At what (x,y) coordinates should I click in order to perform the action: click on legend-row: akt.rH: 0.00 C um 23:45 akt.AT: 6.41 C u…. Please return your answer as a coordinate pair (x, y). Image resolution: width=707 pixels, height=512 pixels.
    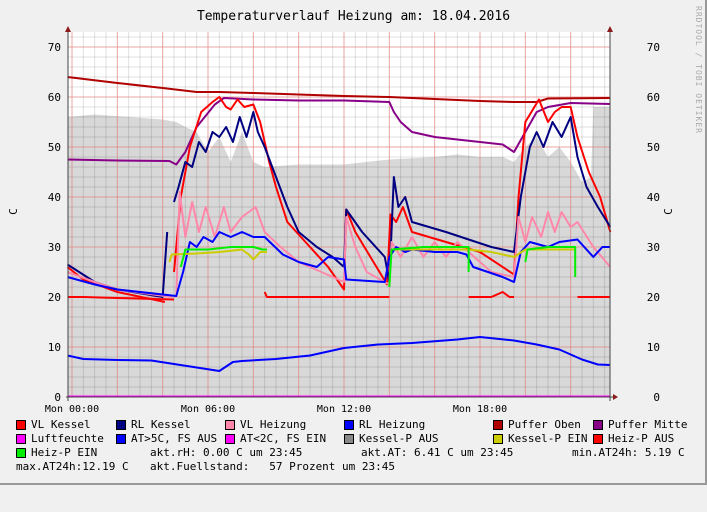
    Looking at the image, I should click on (361, 453).